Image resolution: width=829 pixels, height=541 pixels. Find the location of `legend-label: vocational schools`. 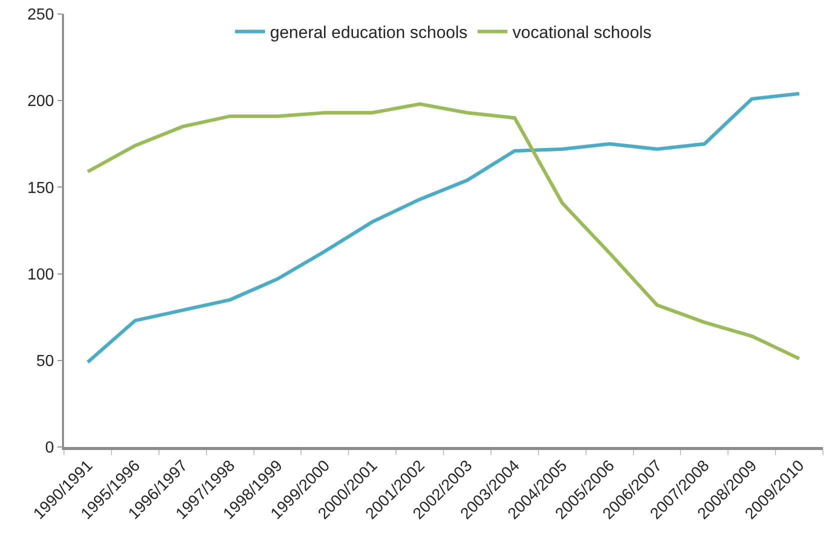

legend-label: vocational schools is located at coordinates (582, 32).